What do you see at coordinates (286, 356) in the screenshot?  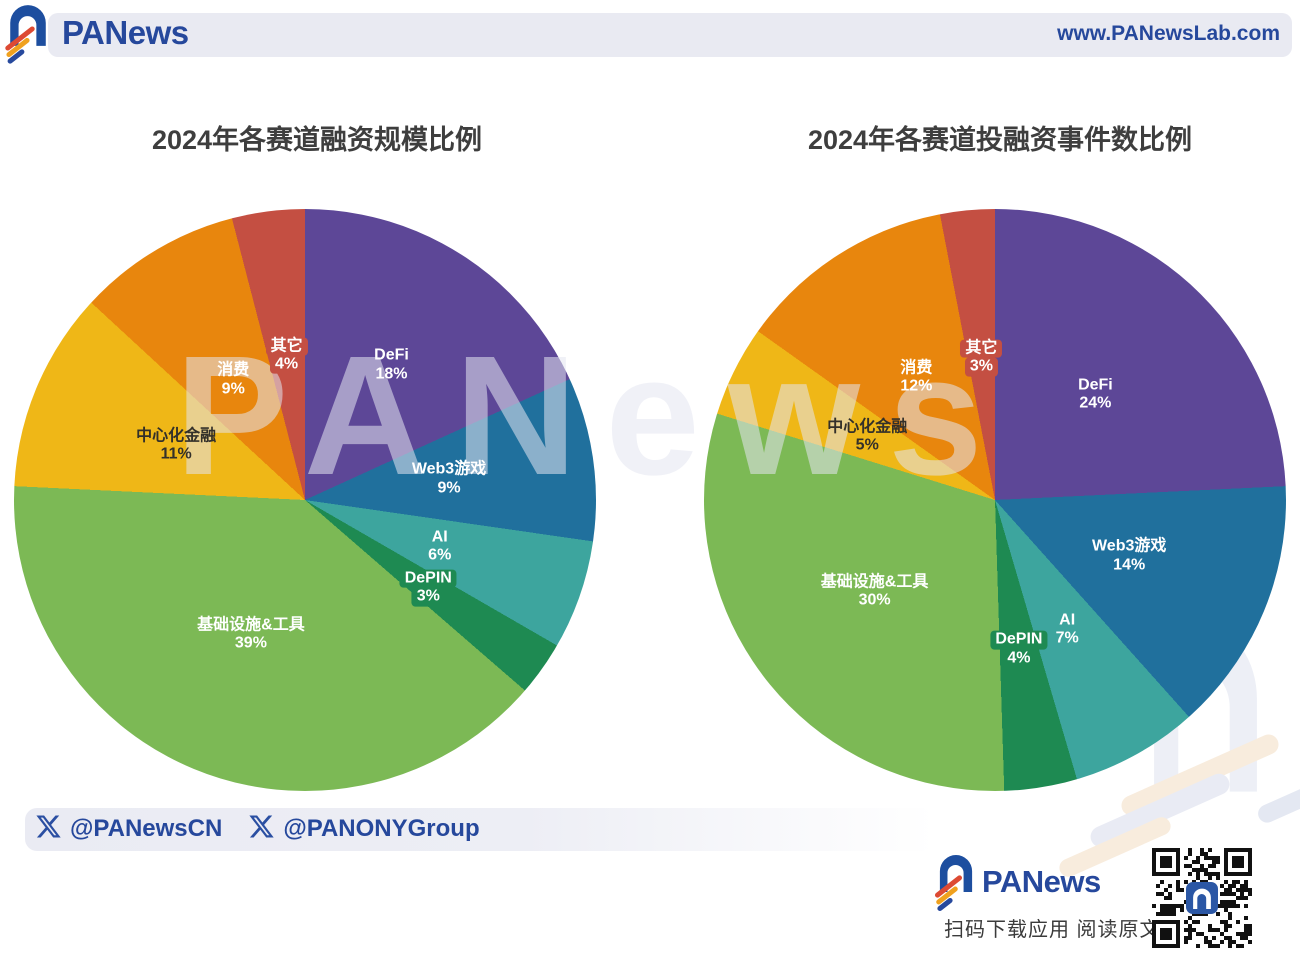 I see `pie-slice-label: 其它 4%` at bounding box center [286, 356].